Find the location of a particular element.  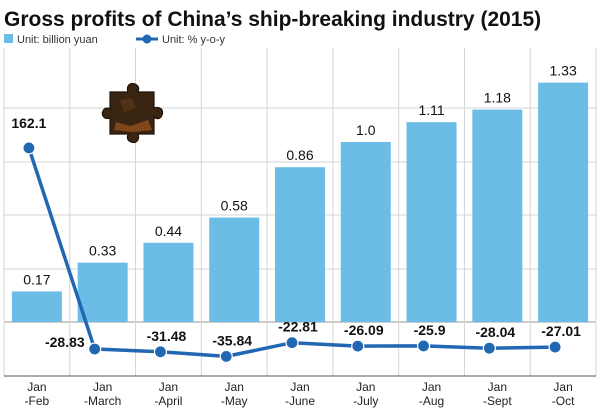

bar-data-label: 0.17 is located at coordinates (36, 279).